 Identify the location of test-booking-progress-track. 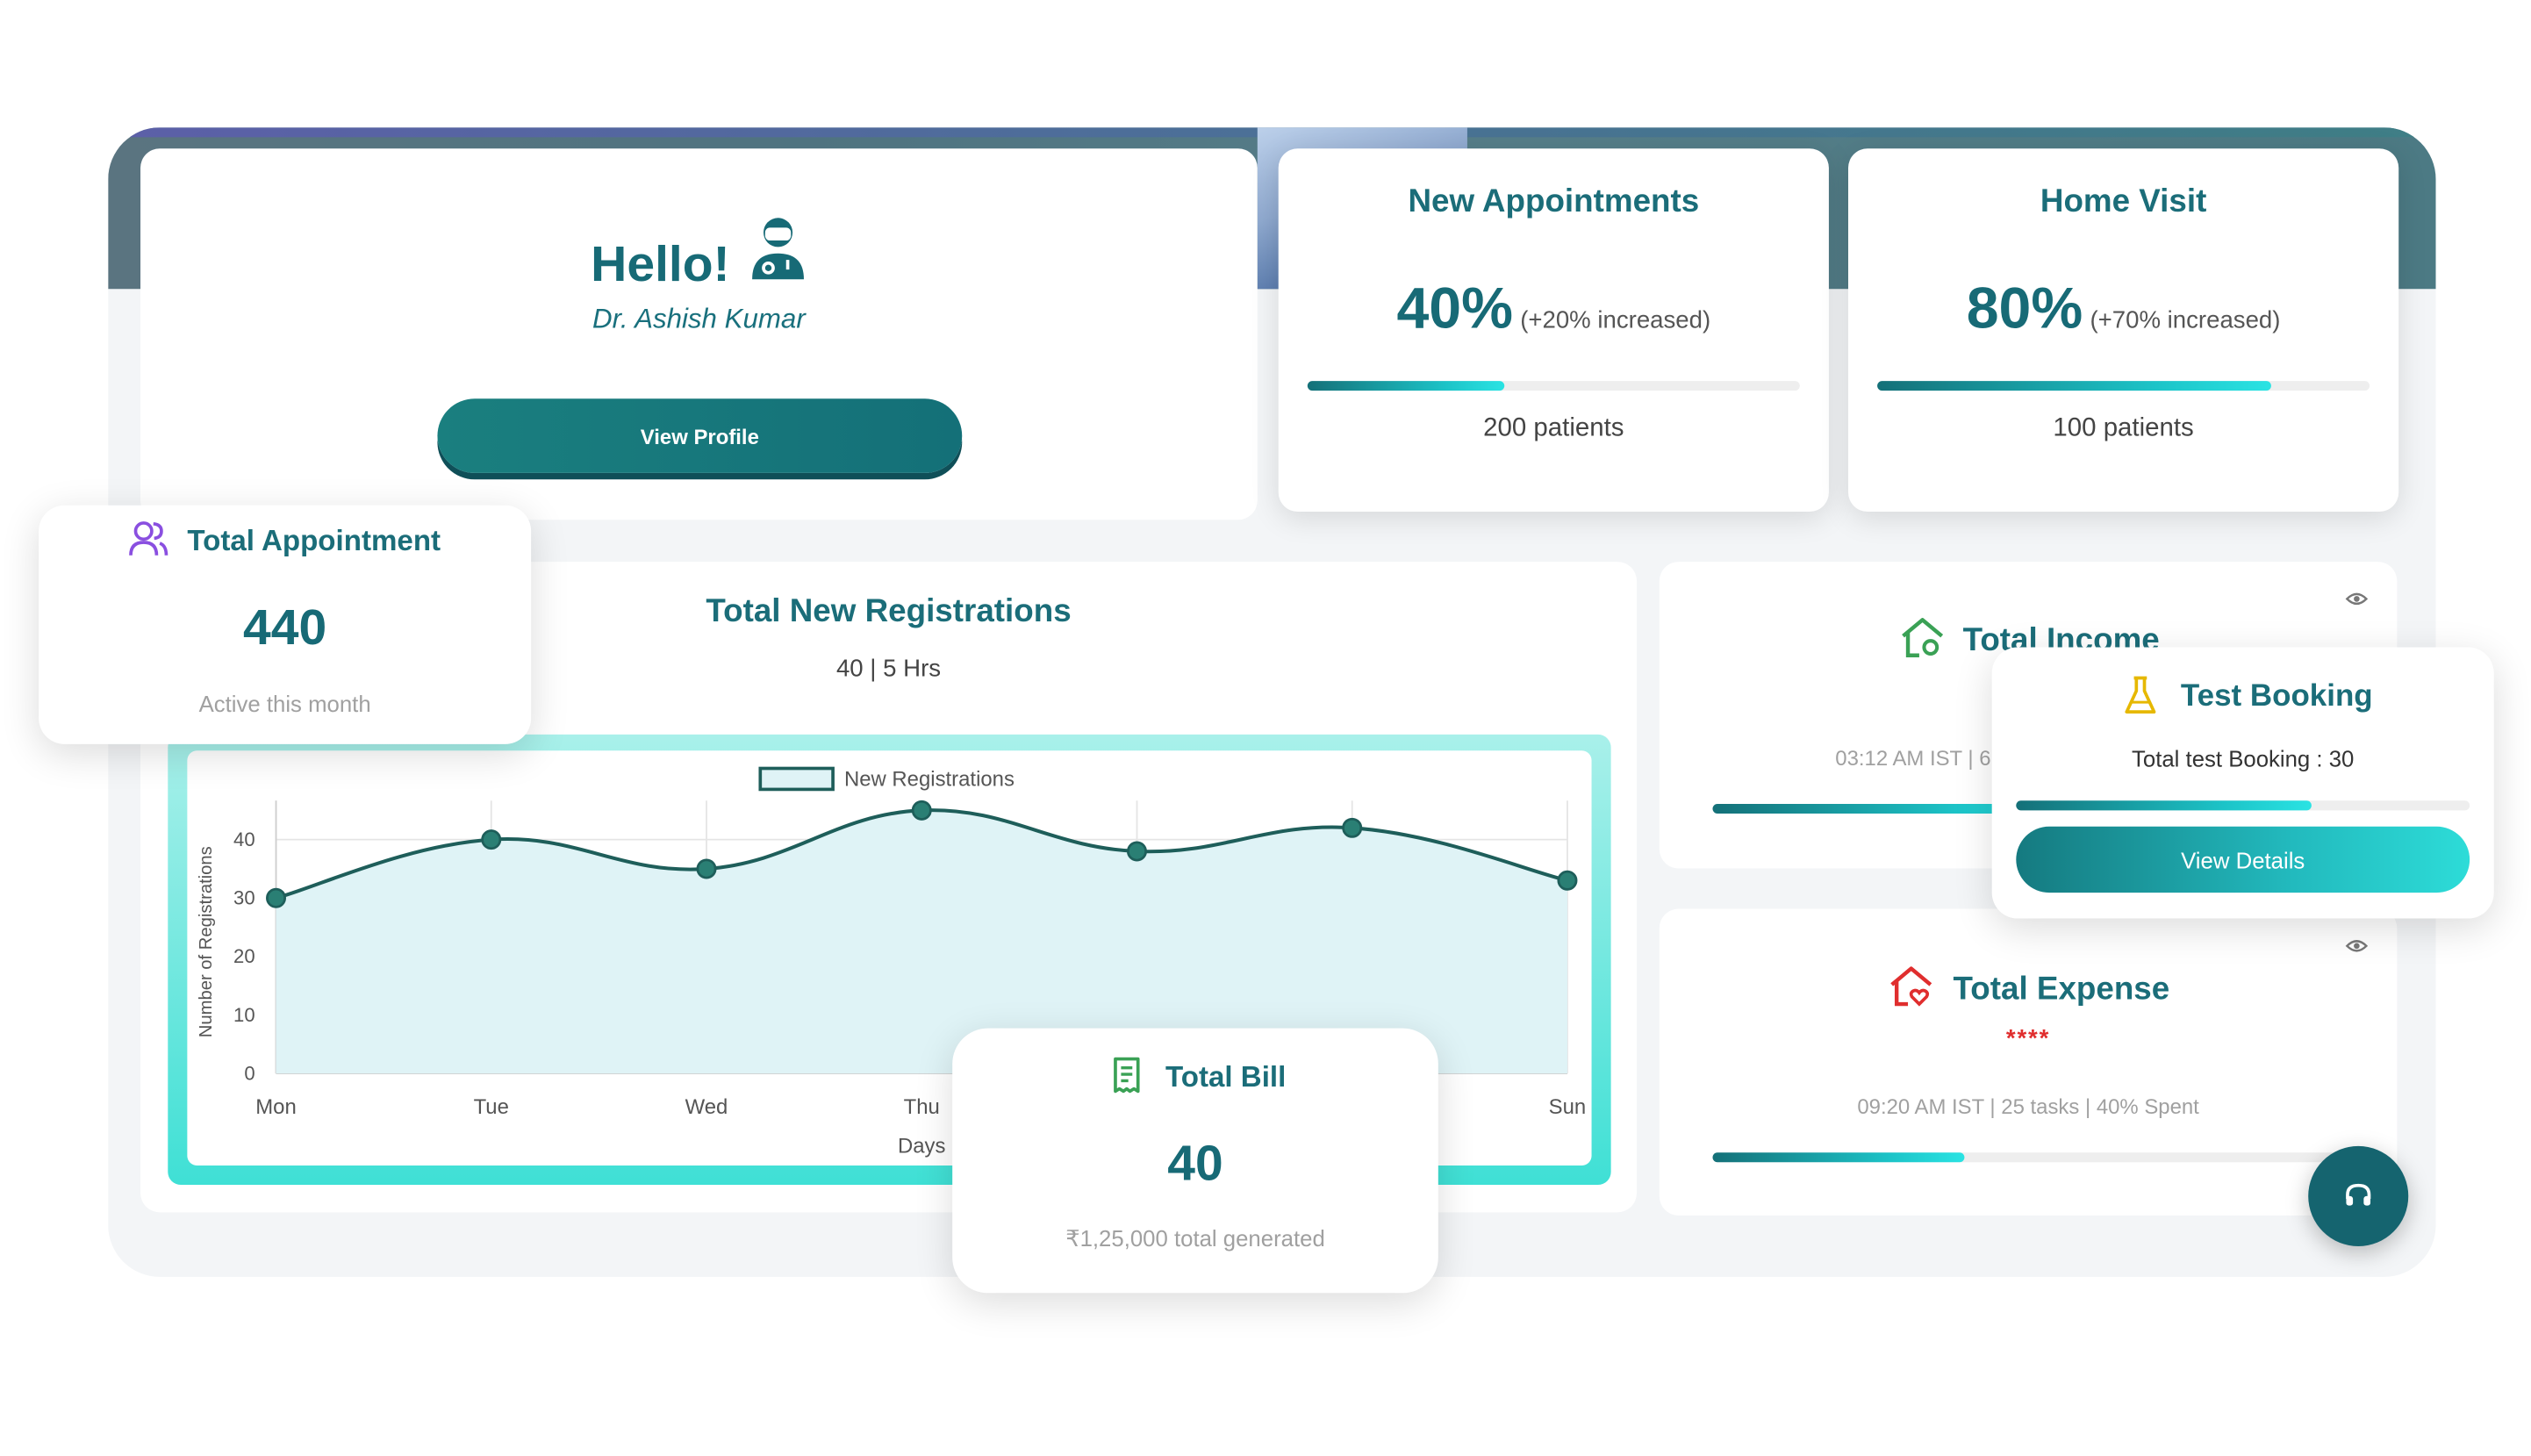
(2243, 805).